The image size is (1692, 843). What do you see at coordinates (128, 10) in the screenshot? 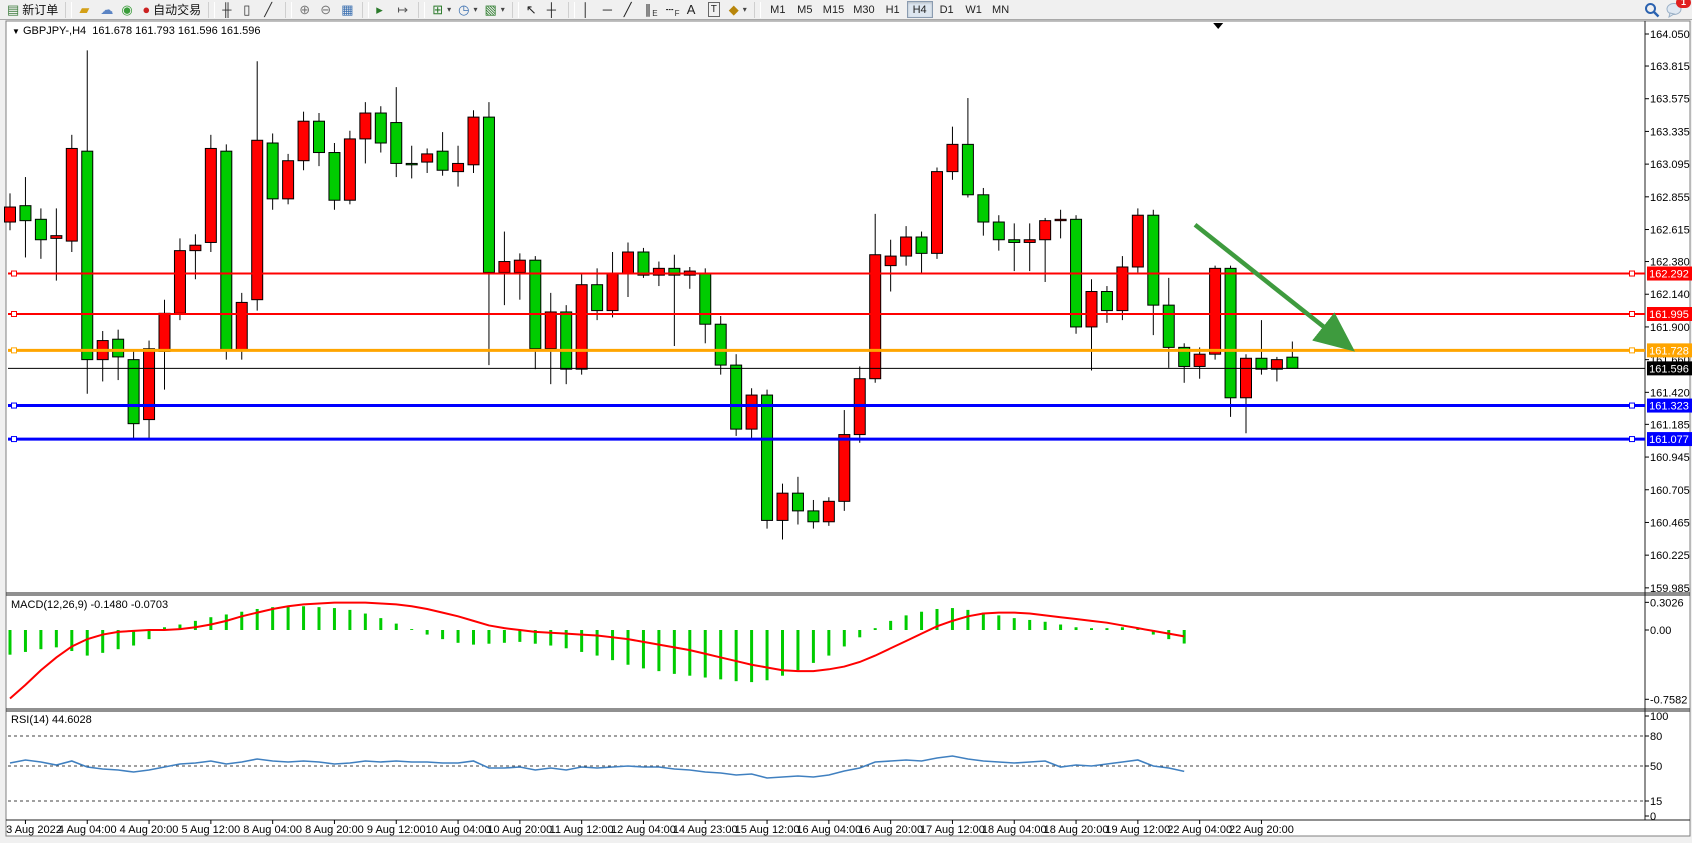
I see `signals-button: ◉` at bounding box center [128, 10].